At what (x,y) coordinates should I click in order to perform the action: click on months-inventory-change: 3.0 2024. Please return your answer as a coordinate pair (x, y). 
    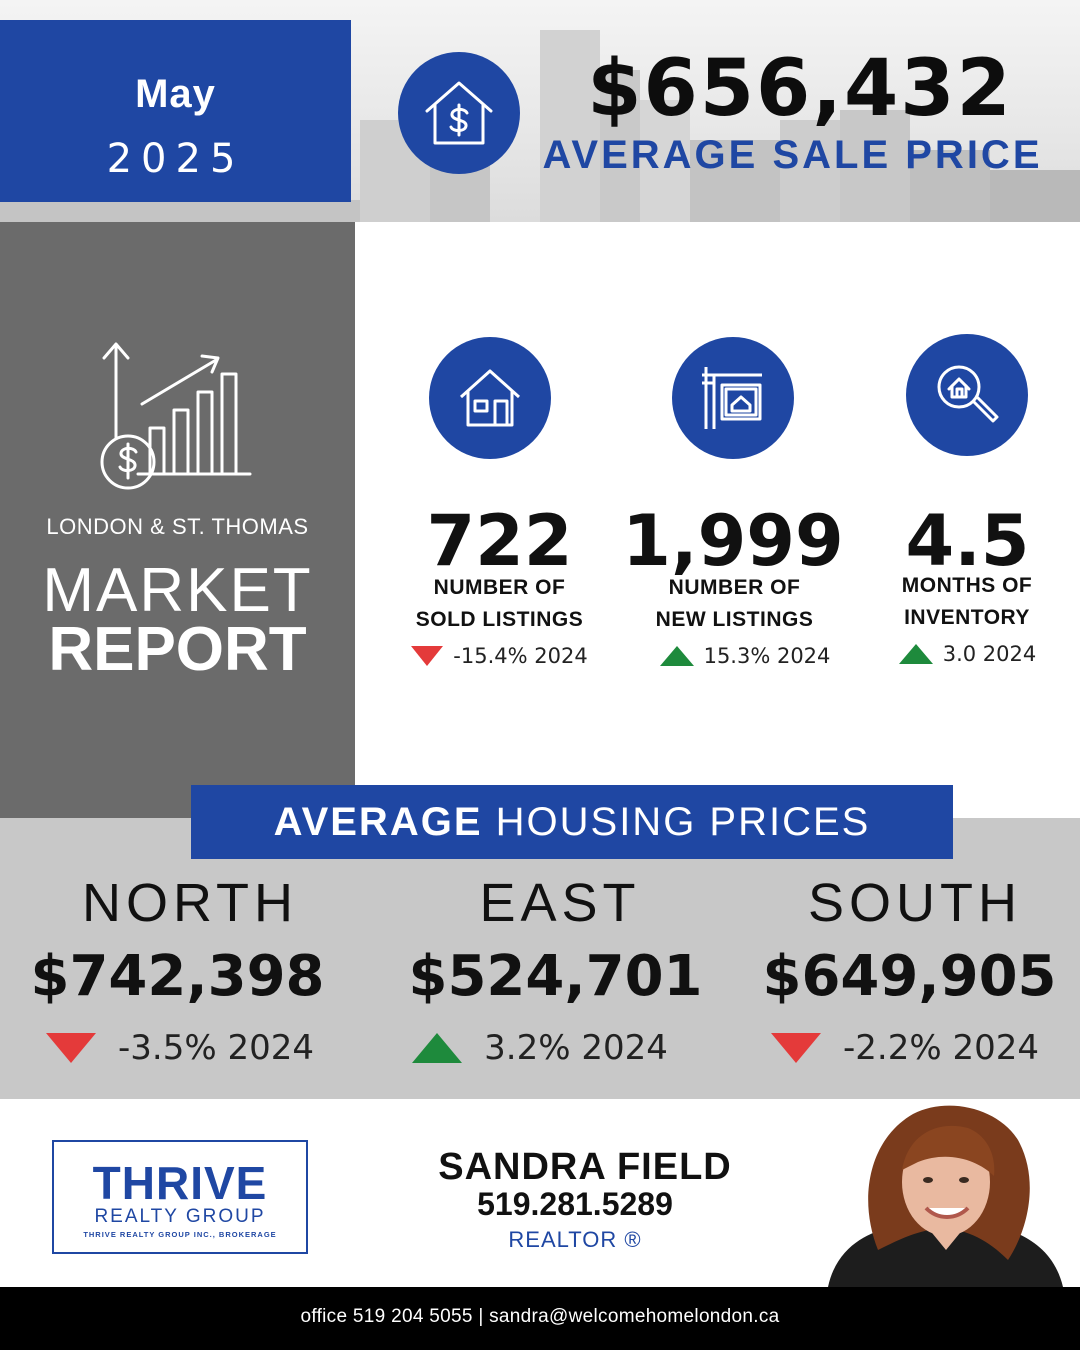
    Looking at the image, I should click on (967, 654).